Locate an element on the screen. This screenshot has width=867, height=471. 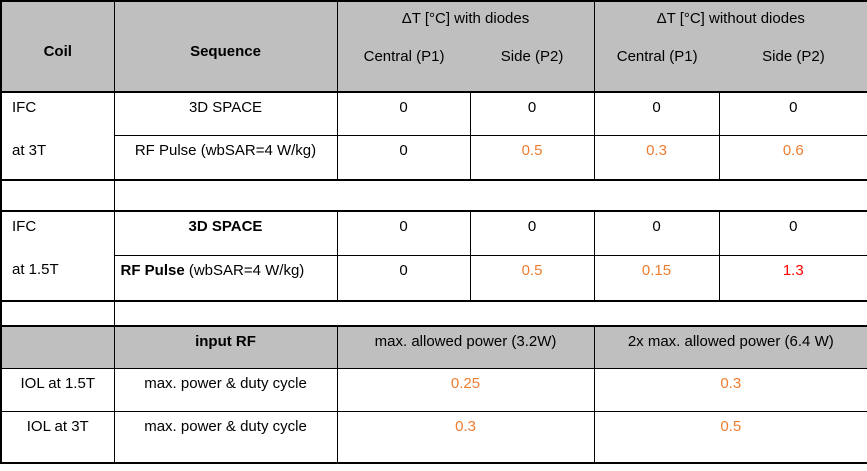
table-row-3t-rfpulse: RF Pulse (wbSAR=4 W/kg) 0 0.5 0.3 0.6 is located at coordinates (434, 157).